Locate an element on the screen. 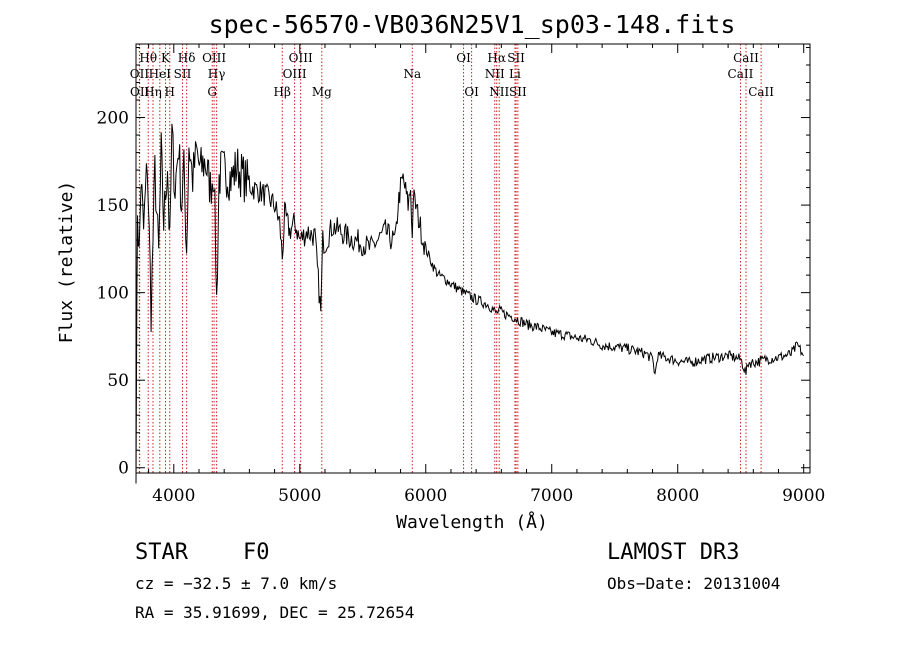  line-label-9: OIII is located at coordinates (214, 58).